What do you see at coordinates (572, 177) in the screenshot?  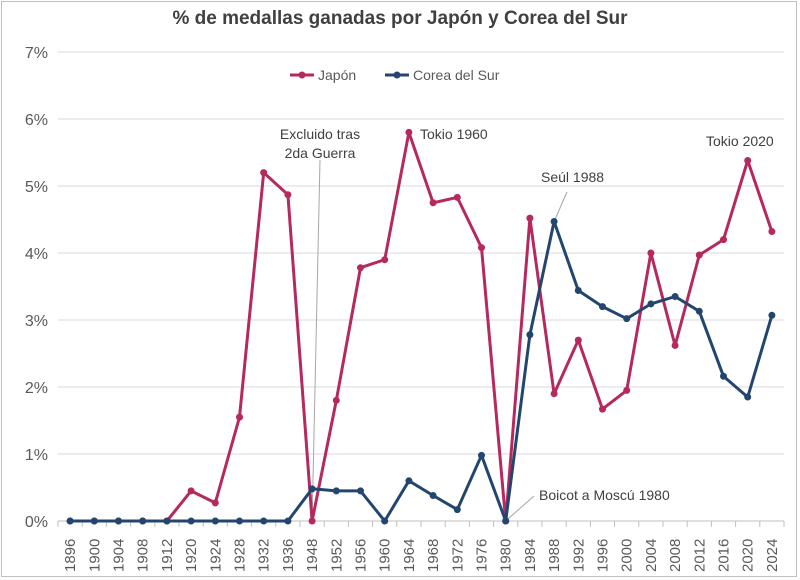 I see `annotation-seul1988: Seúl 1988` at bounding box center [572, 177].